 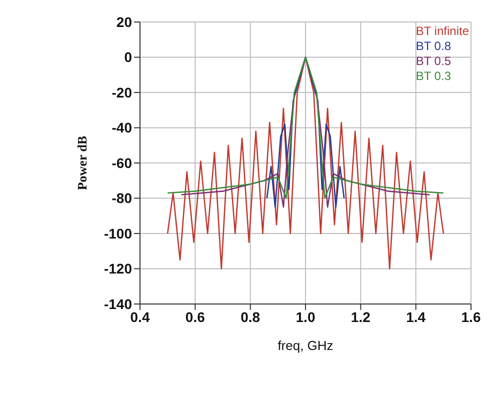 I want to click on text: BT 0.5, so click(x=434, y=61).